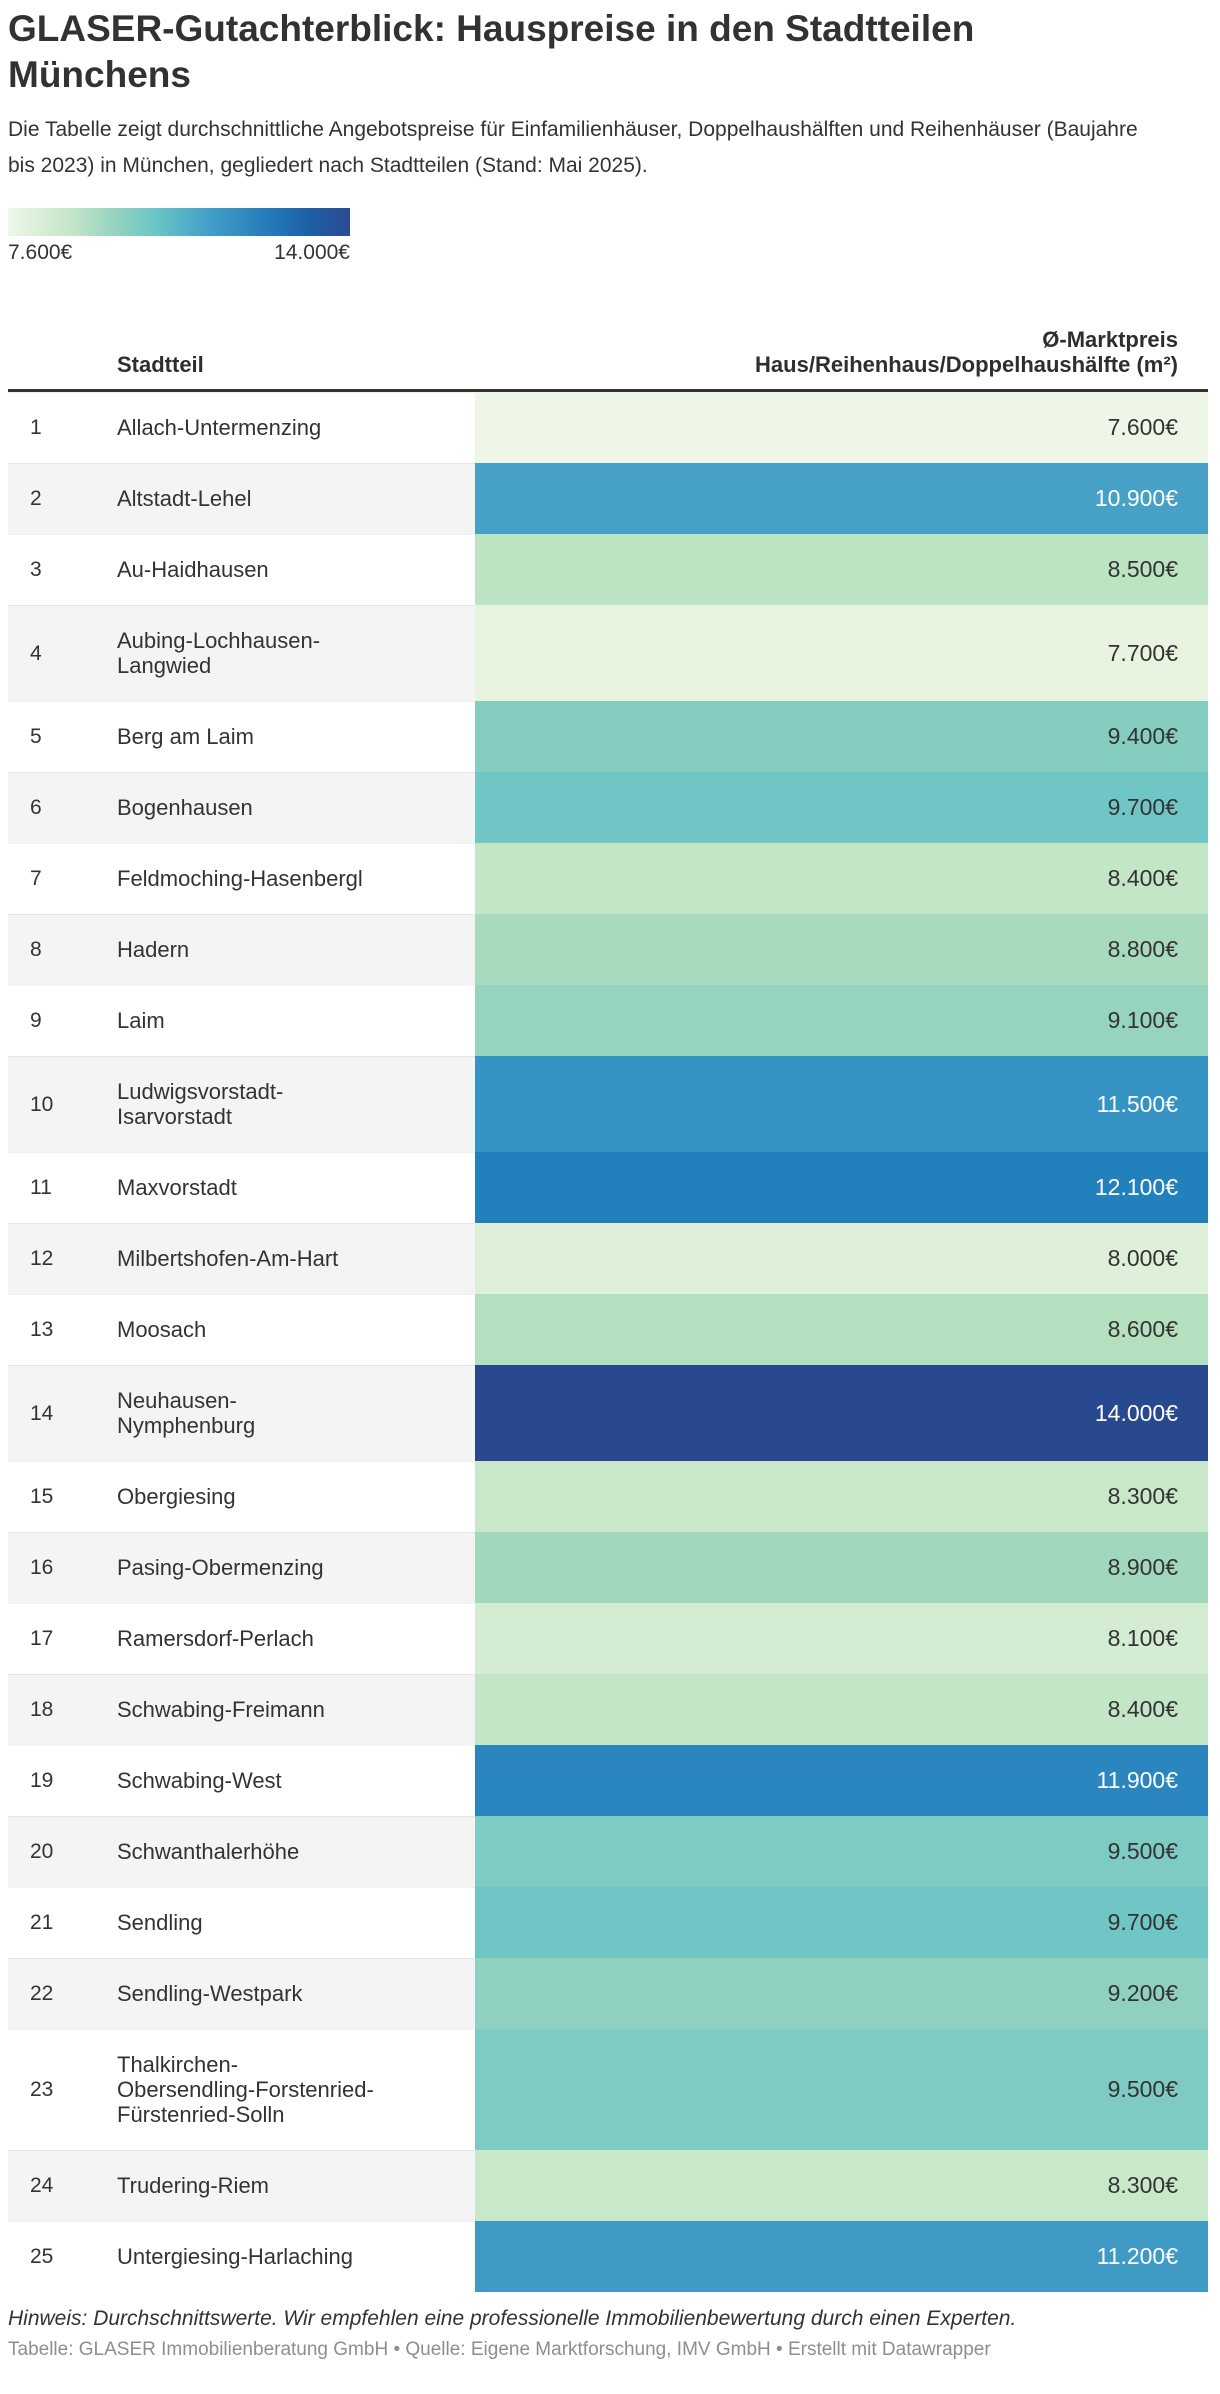 The width and height of the screenshot is (1220, 2394). Describe the element at coordinates (841, 949) in the screenshot. I see `row-price: 8.800€` at that location.